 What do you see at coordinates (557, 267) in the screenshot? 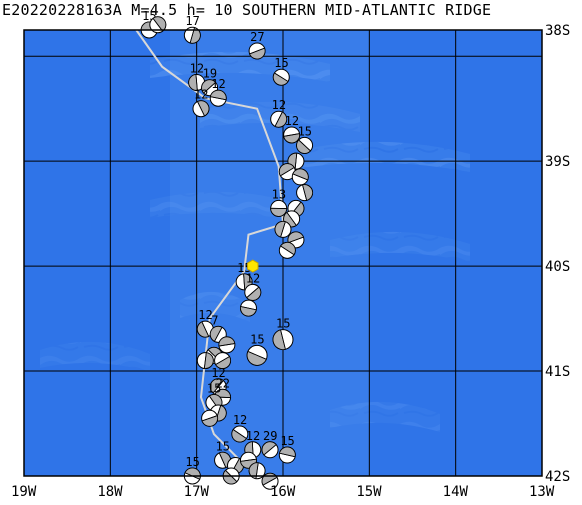
I see `latitude-label: 40S` at bounding box center [557, 267].